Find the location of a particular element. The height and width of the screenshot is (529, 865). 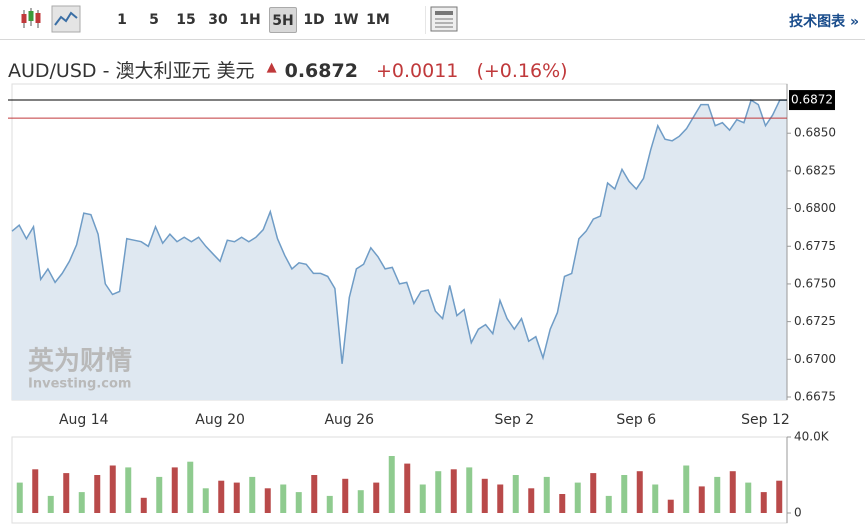

watermark-brand: 英为财情 is located at coordinates (80, 362).